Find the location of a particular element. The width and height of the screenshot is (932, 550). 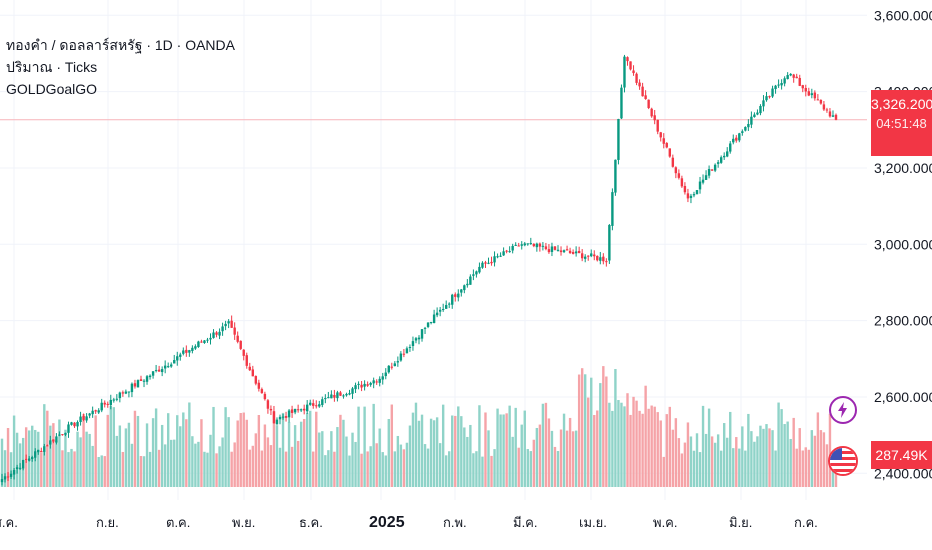

us-flag-icon is located at coordinates (843, 461).